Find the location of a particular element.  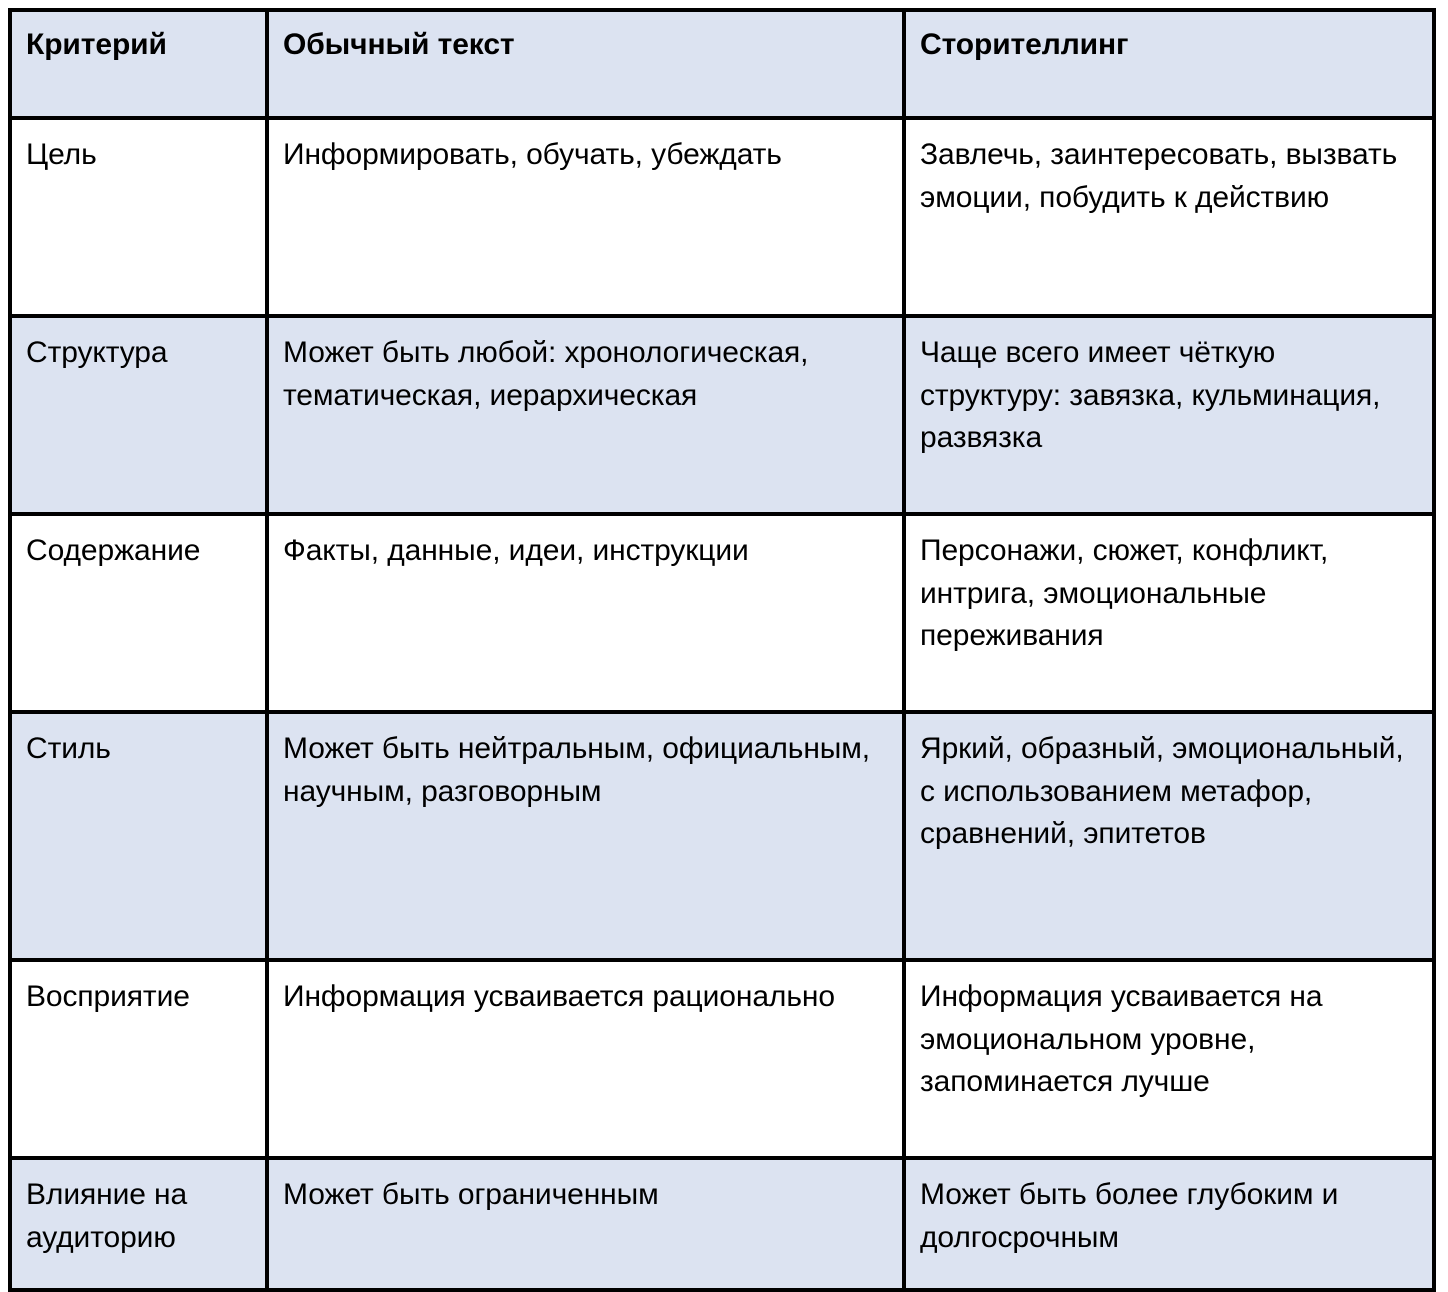

cell-plain-text: Информация усваивается рационально is located at coordinates (585, 1059).